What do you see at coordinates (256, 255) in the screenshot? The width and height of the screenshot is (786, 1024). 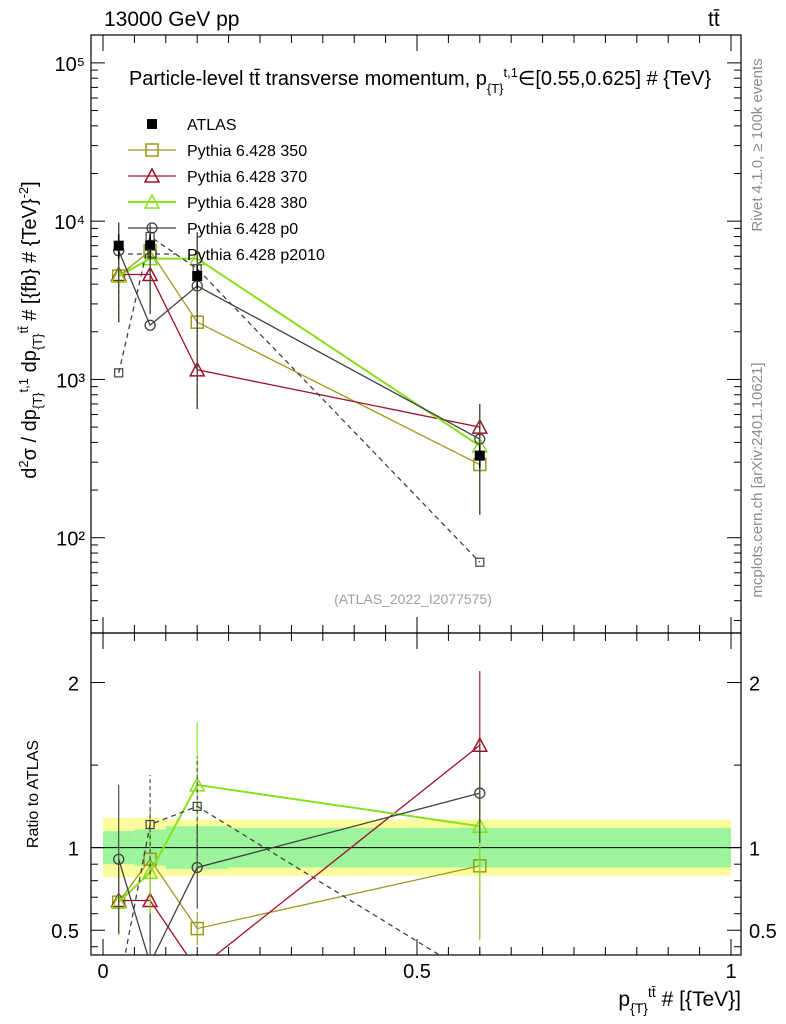 I see `legend-label-p2010: Pythia 6.428 p2010` at bounding box center [256, 255].